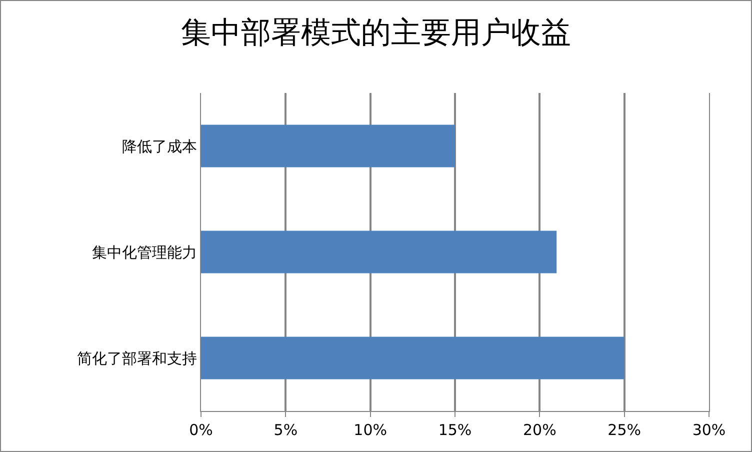 The width and height of the screenshot is (752, 452). I want to click on x-tick-label: 25%, so click(624, 430).